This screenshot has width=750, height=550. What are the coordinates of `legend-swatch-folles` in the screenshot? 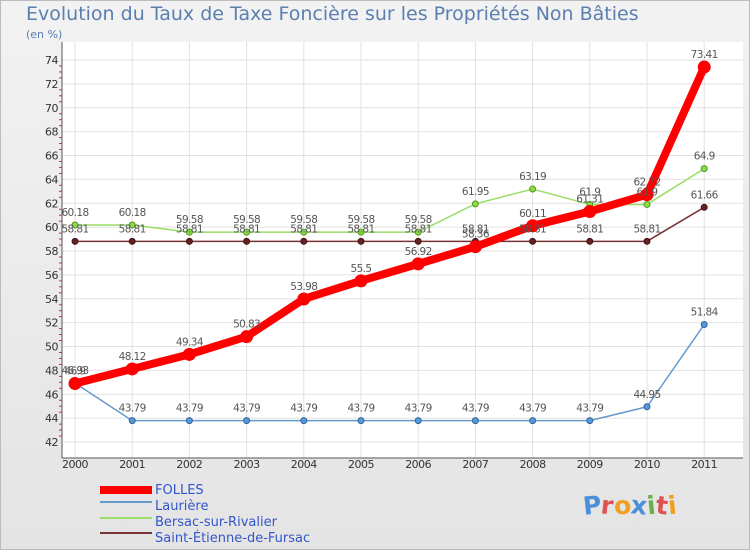 It's located at (126, 490).